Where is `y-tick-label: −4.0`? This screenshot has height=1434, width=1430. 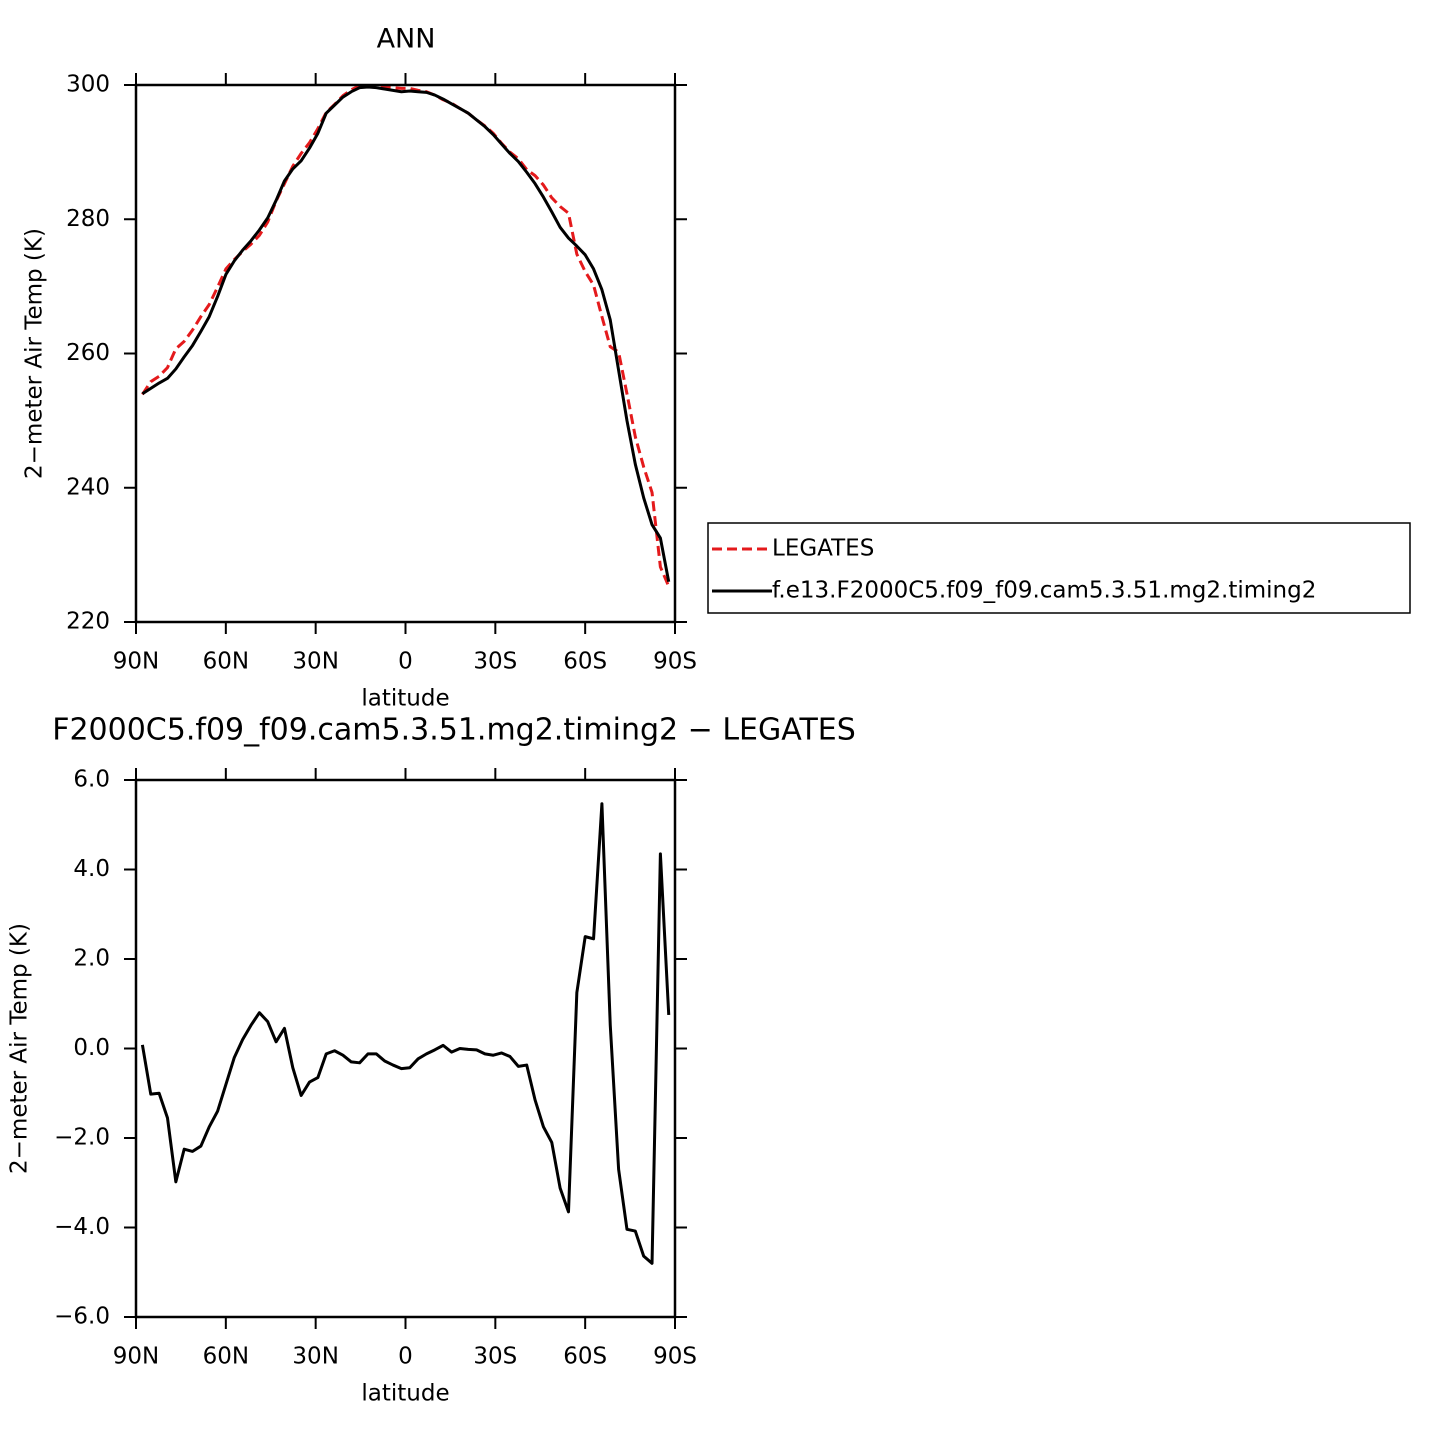 y-tick-label: −4.0 is located at coordinates (82, 1227).